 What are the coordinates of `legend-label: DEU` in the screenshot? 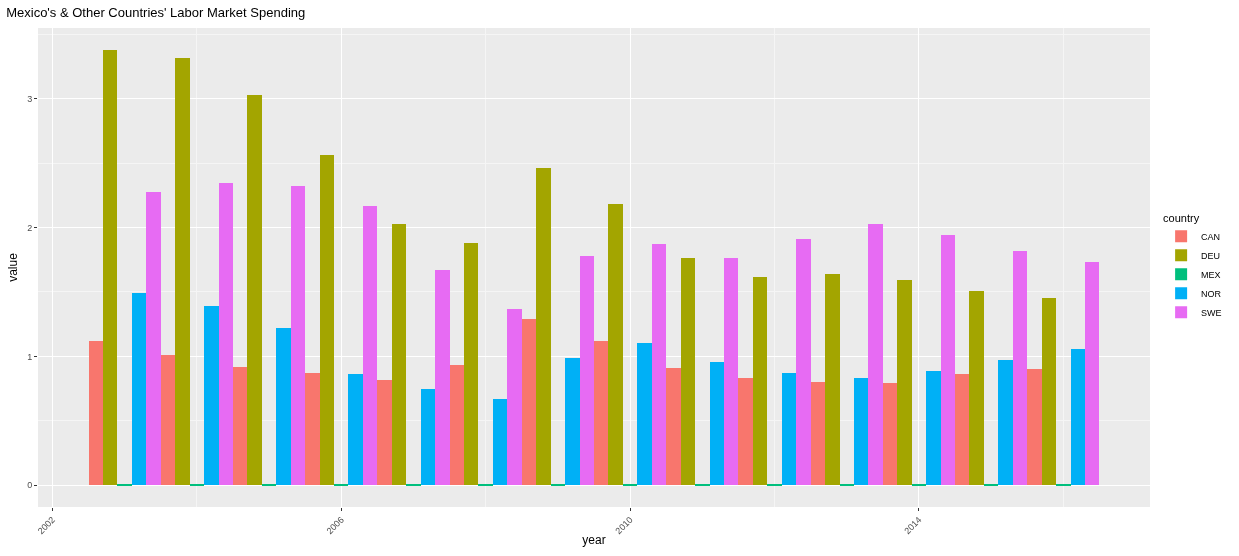 It's located at (1211, 255).